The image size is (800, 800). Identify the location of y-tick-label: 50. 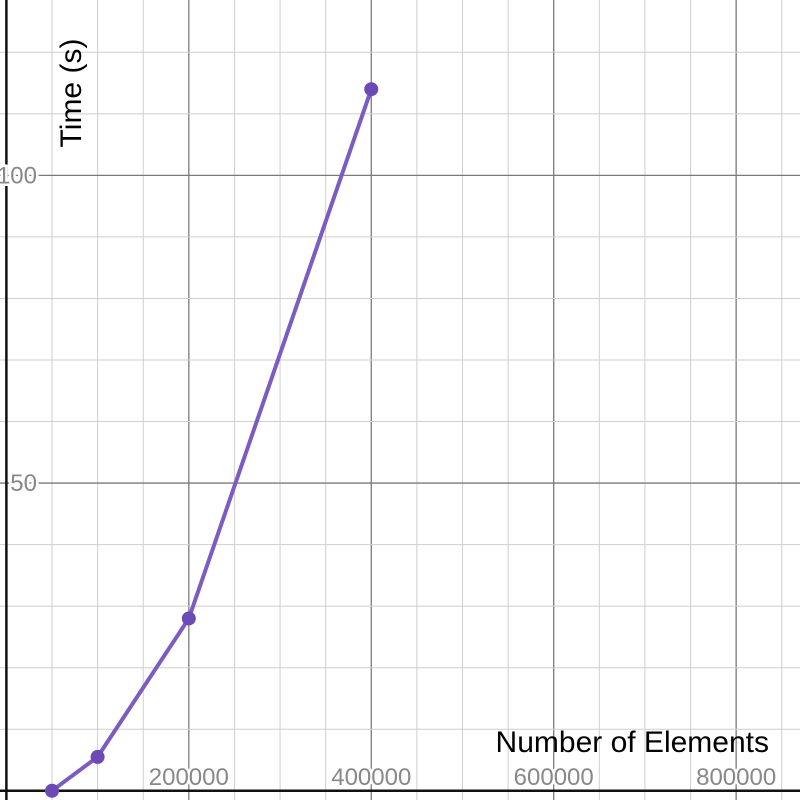
(23, 483).